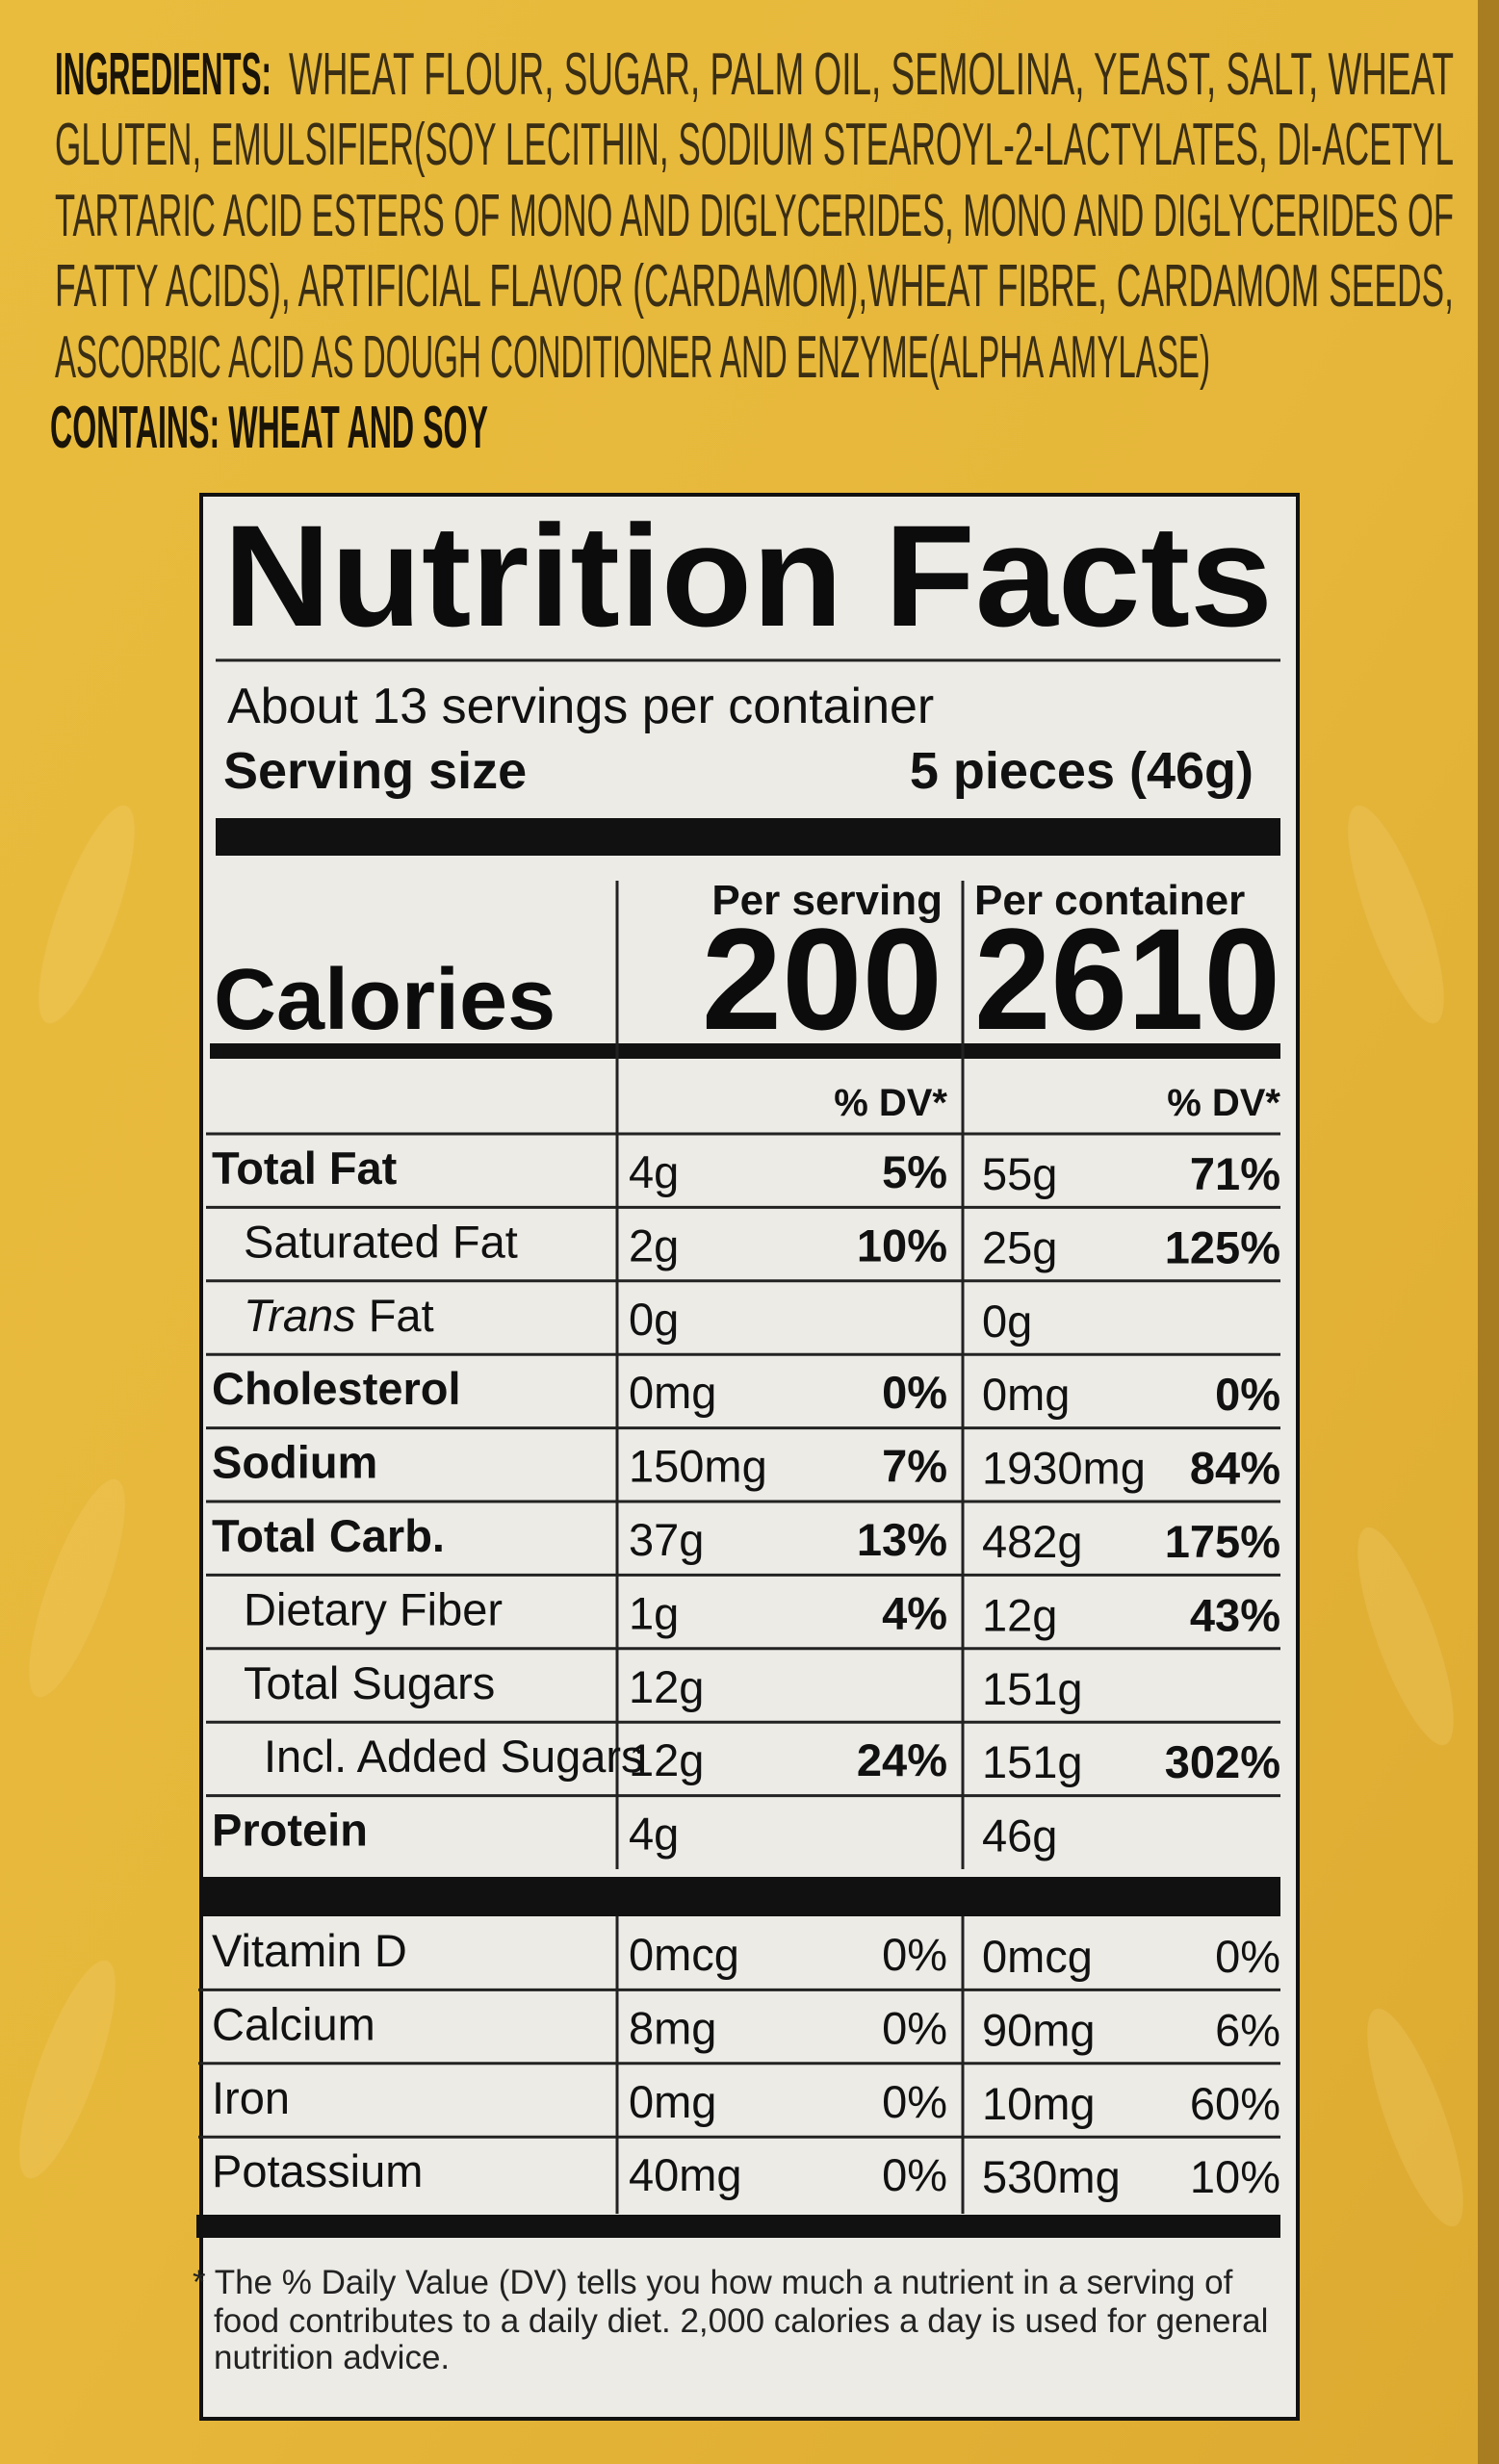  What do you see at coordinates (1064, 1468) in the screenshot?
I see `container-amount: 1930mg` at bounding box center [1064, 1468].